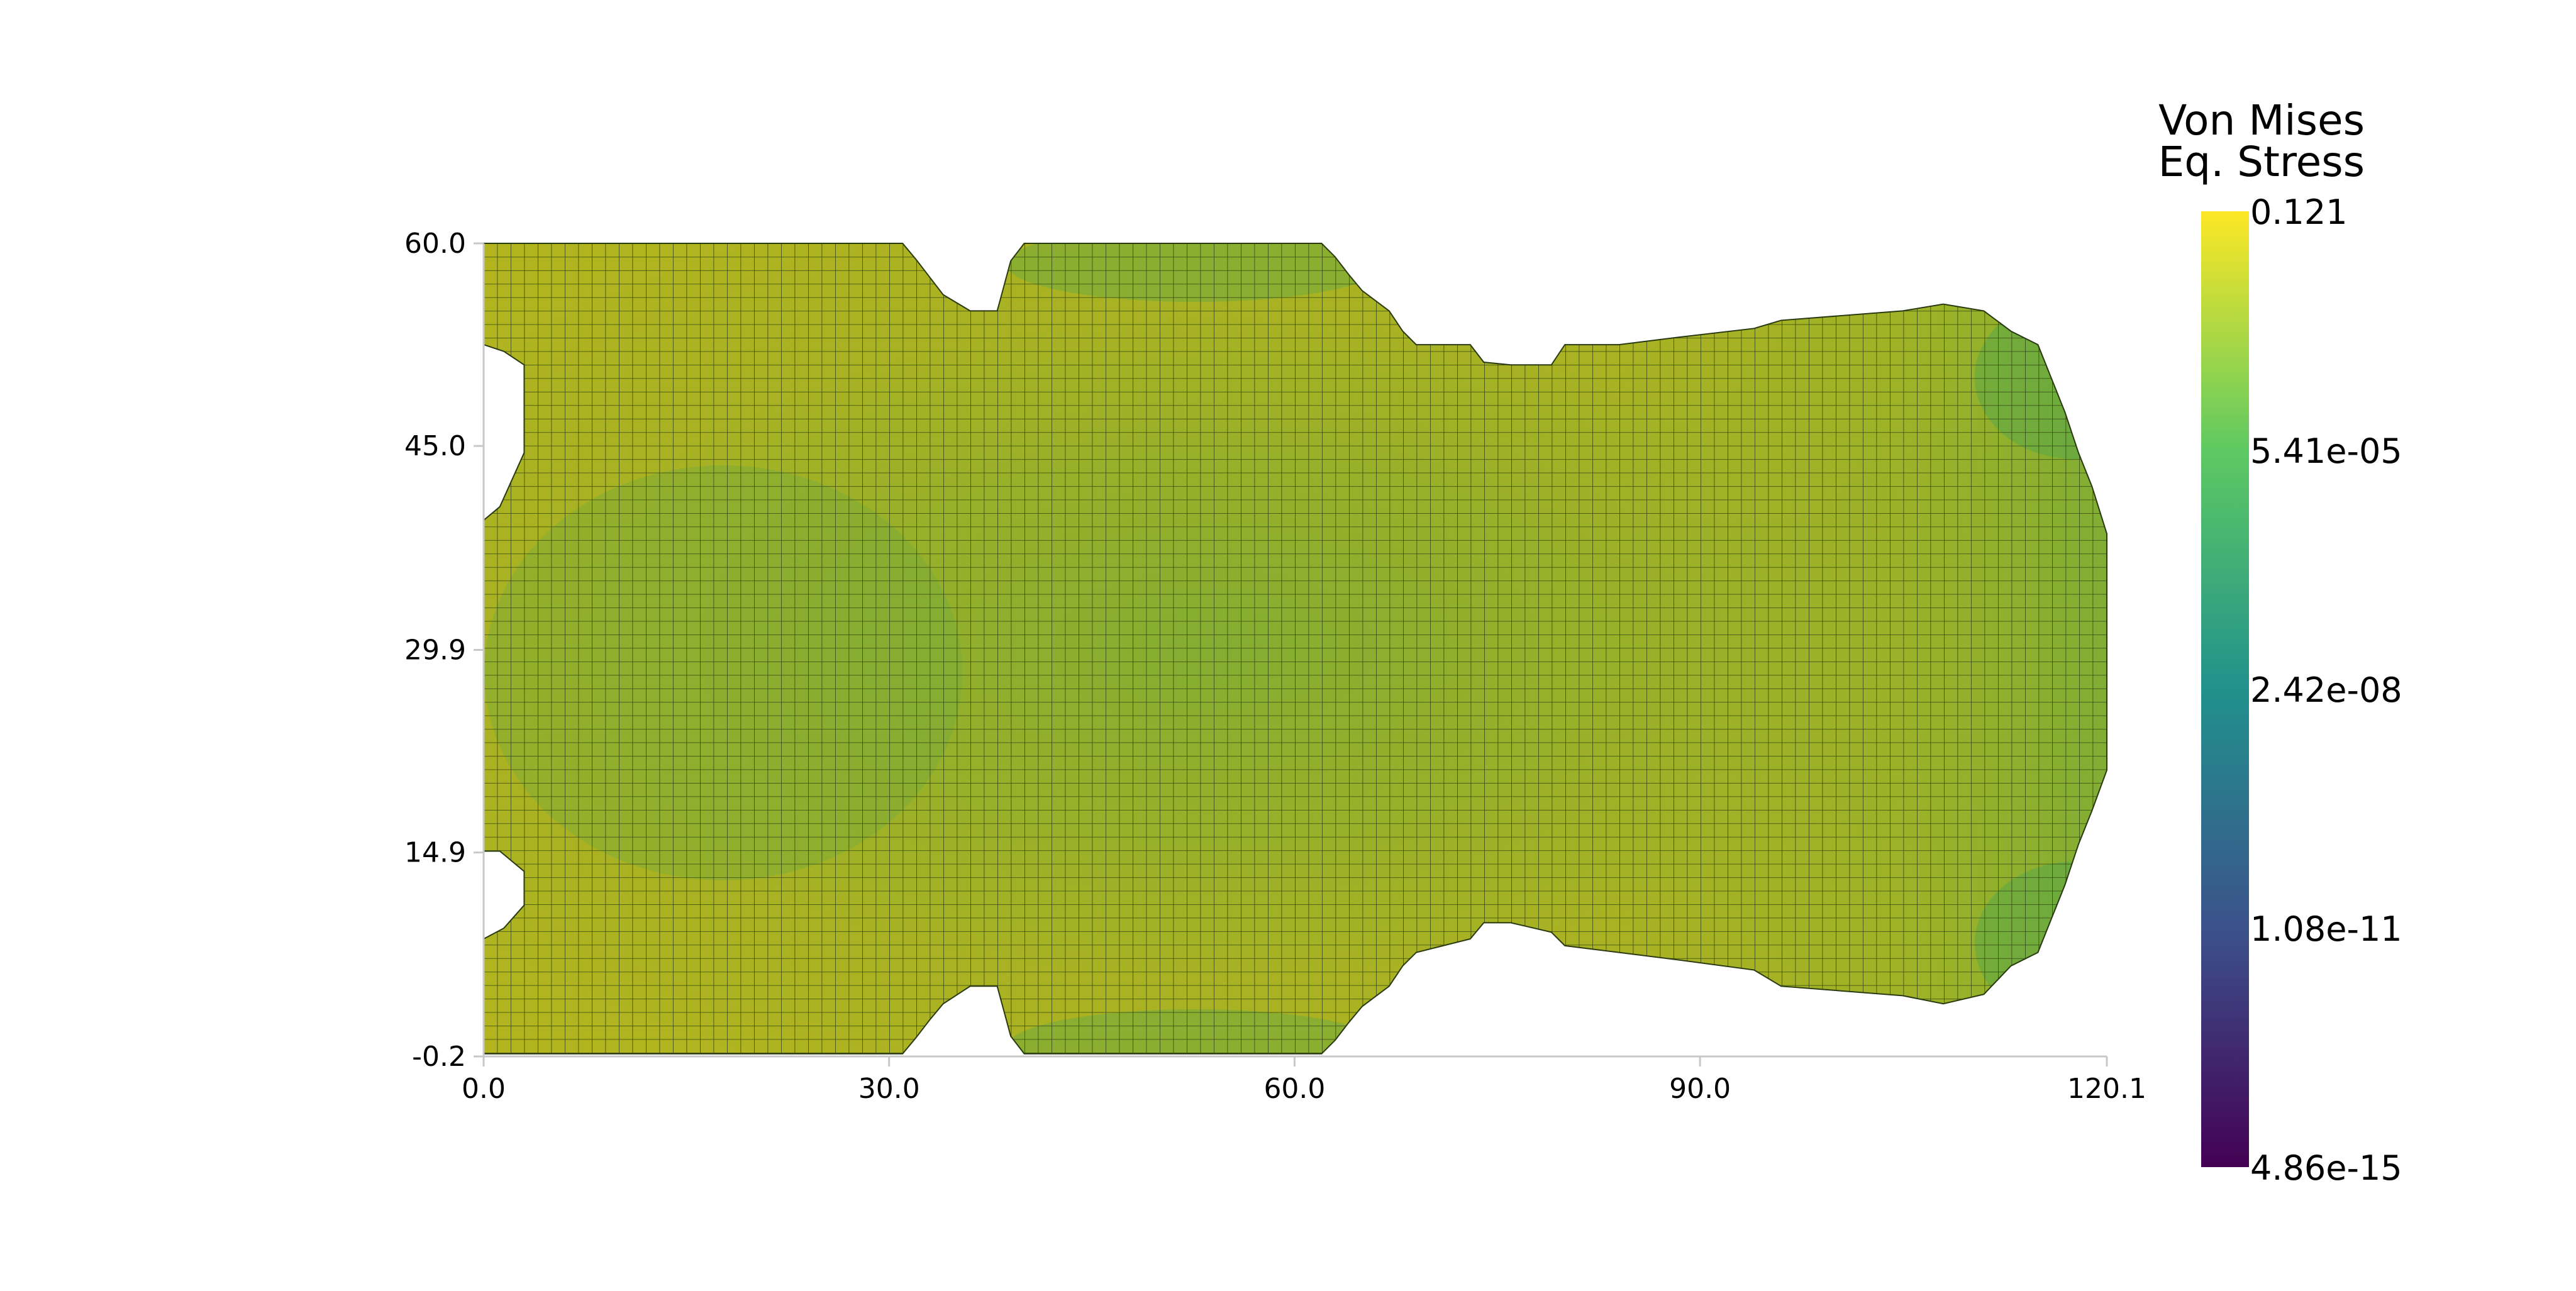  Describe the element at coordinates (2261, 162) in the screenshot. I see `colorbar-title-line-2: Eq. Stress` at that location.